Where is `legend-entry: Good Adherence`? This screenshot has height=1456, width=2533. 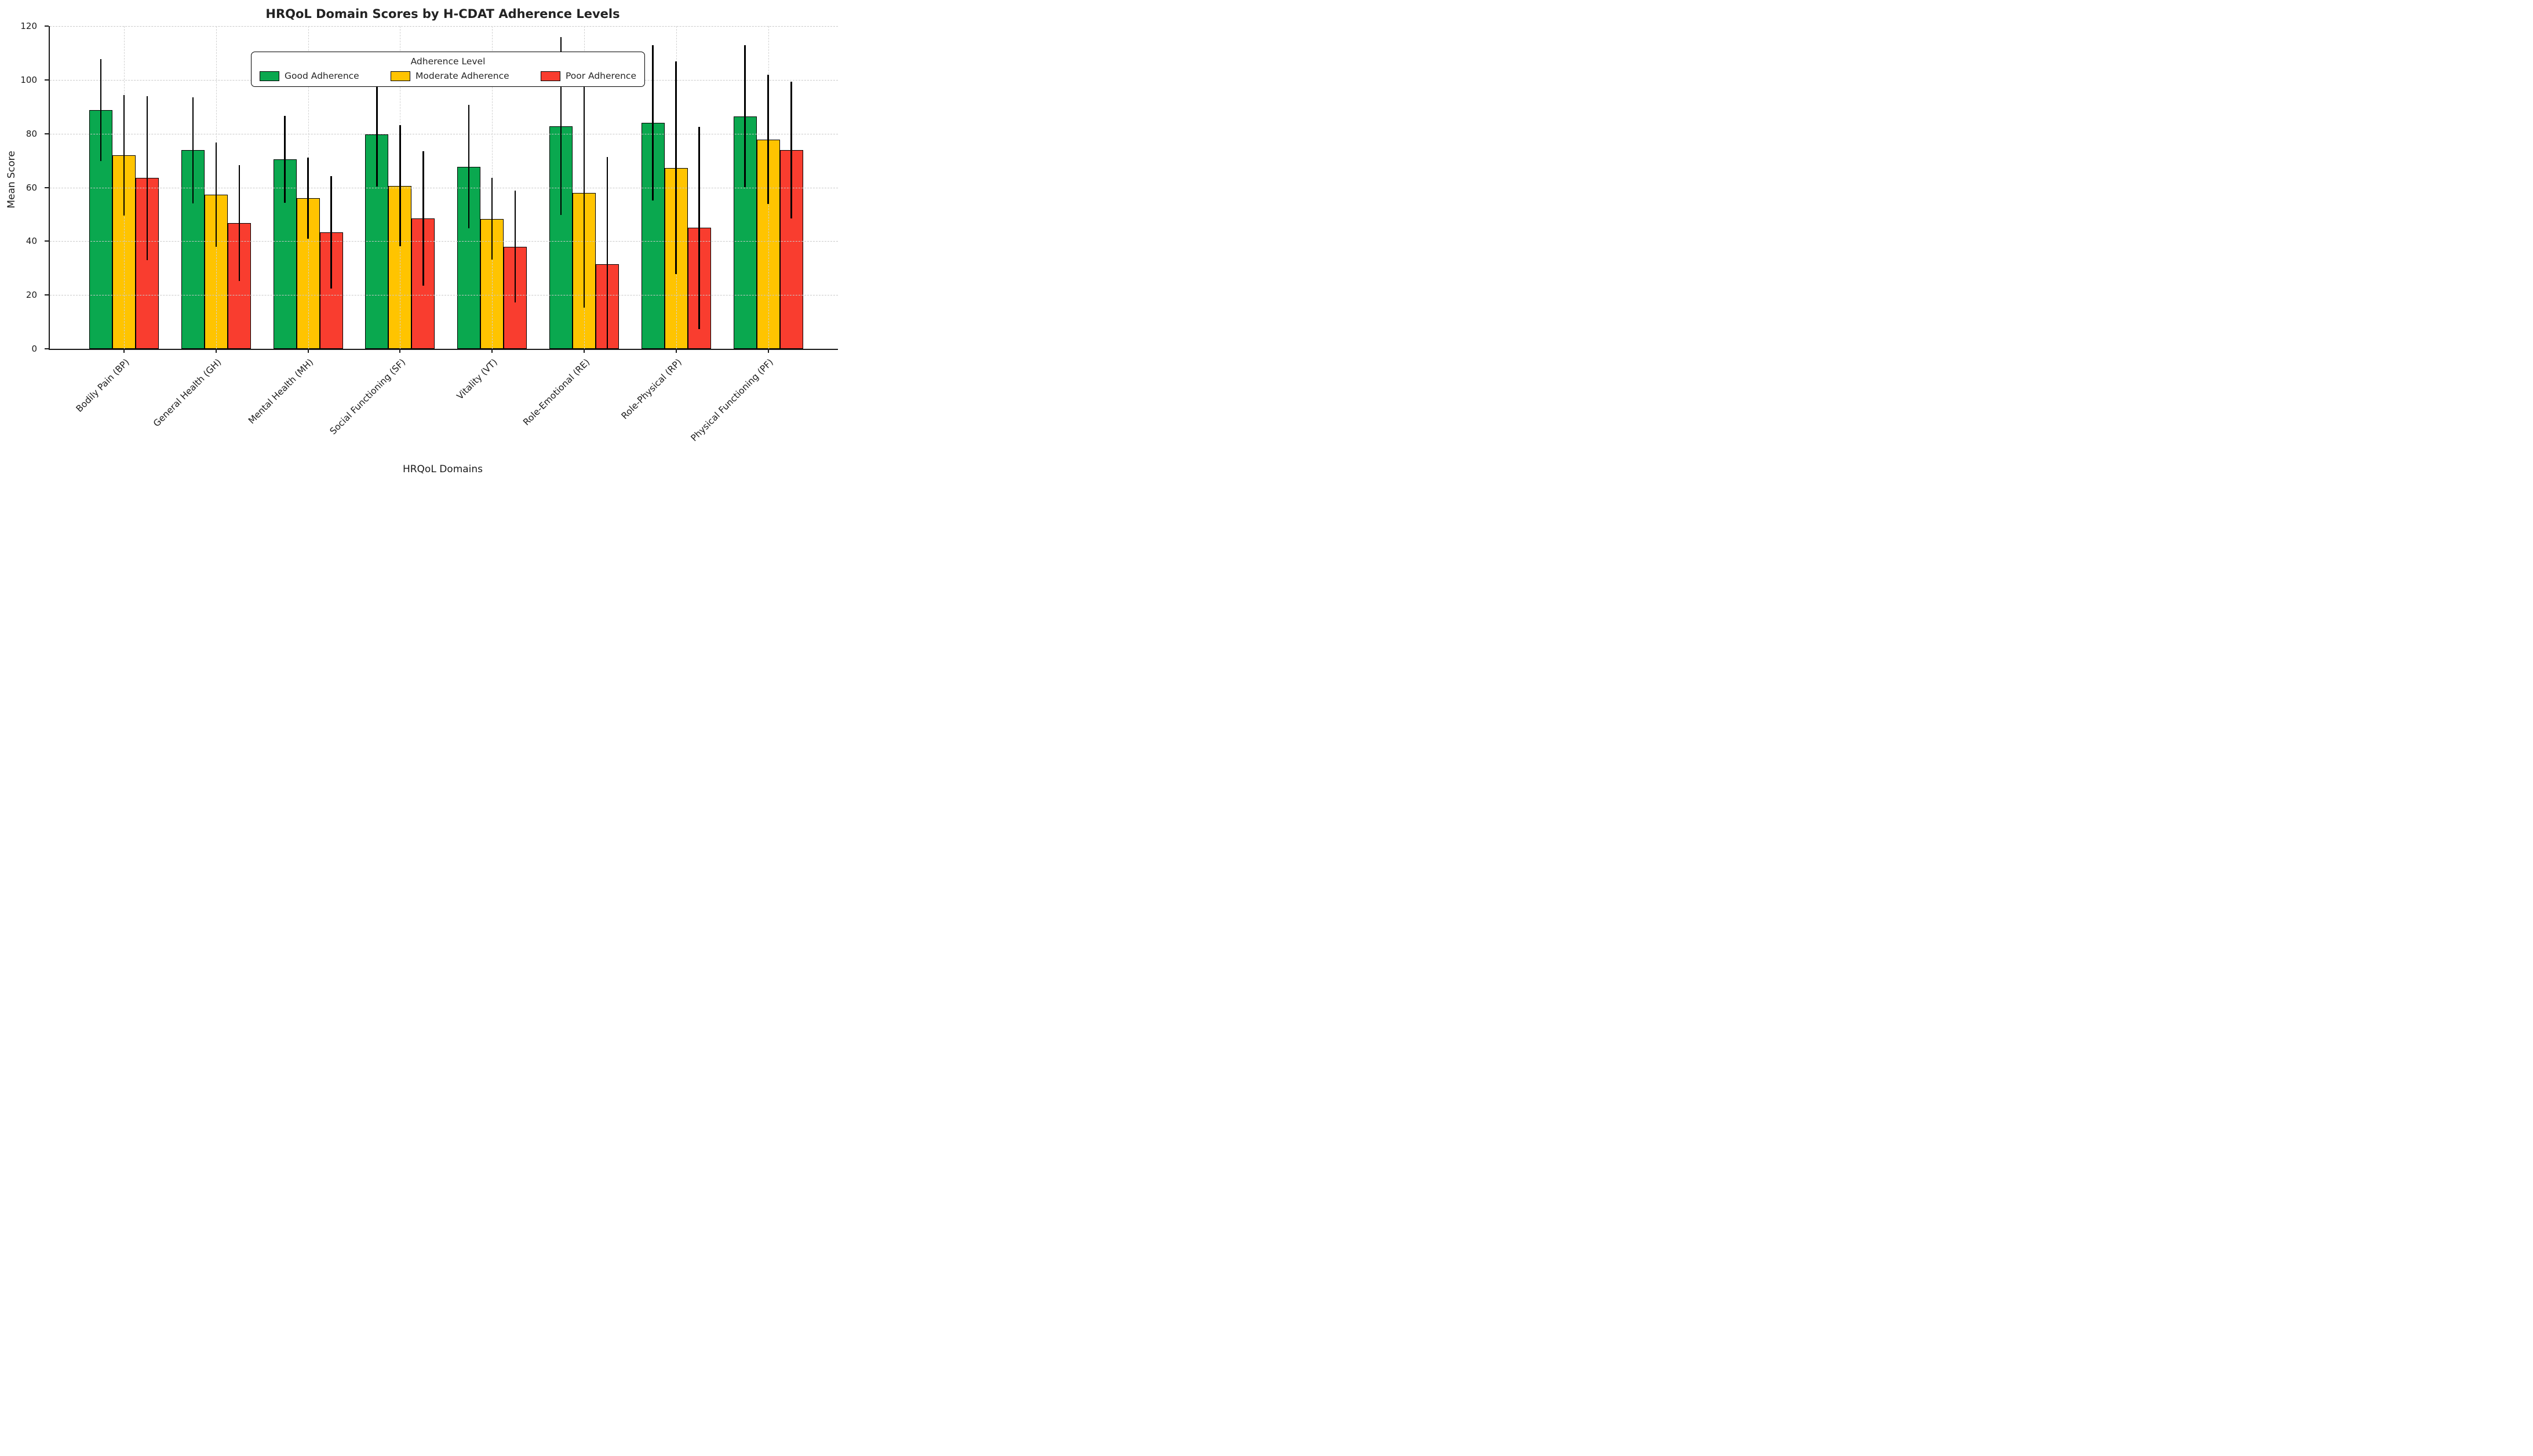
legend-entry: Good Adherence is located at coordinates (309, 76).